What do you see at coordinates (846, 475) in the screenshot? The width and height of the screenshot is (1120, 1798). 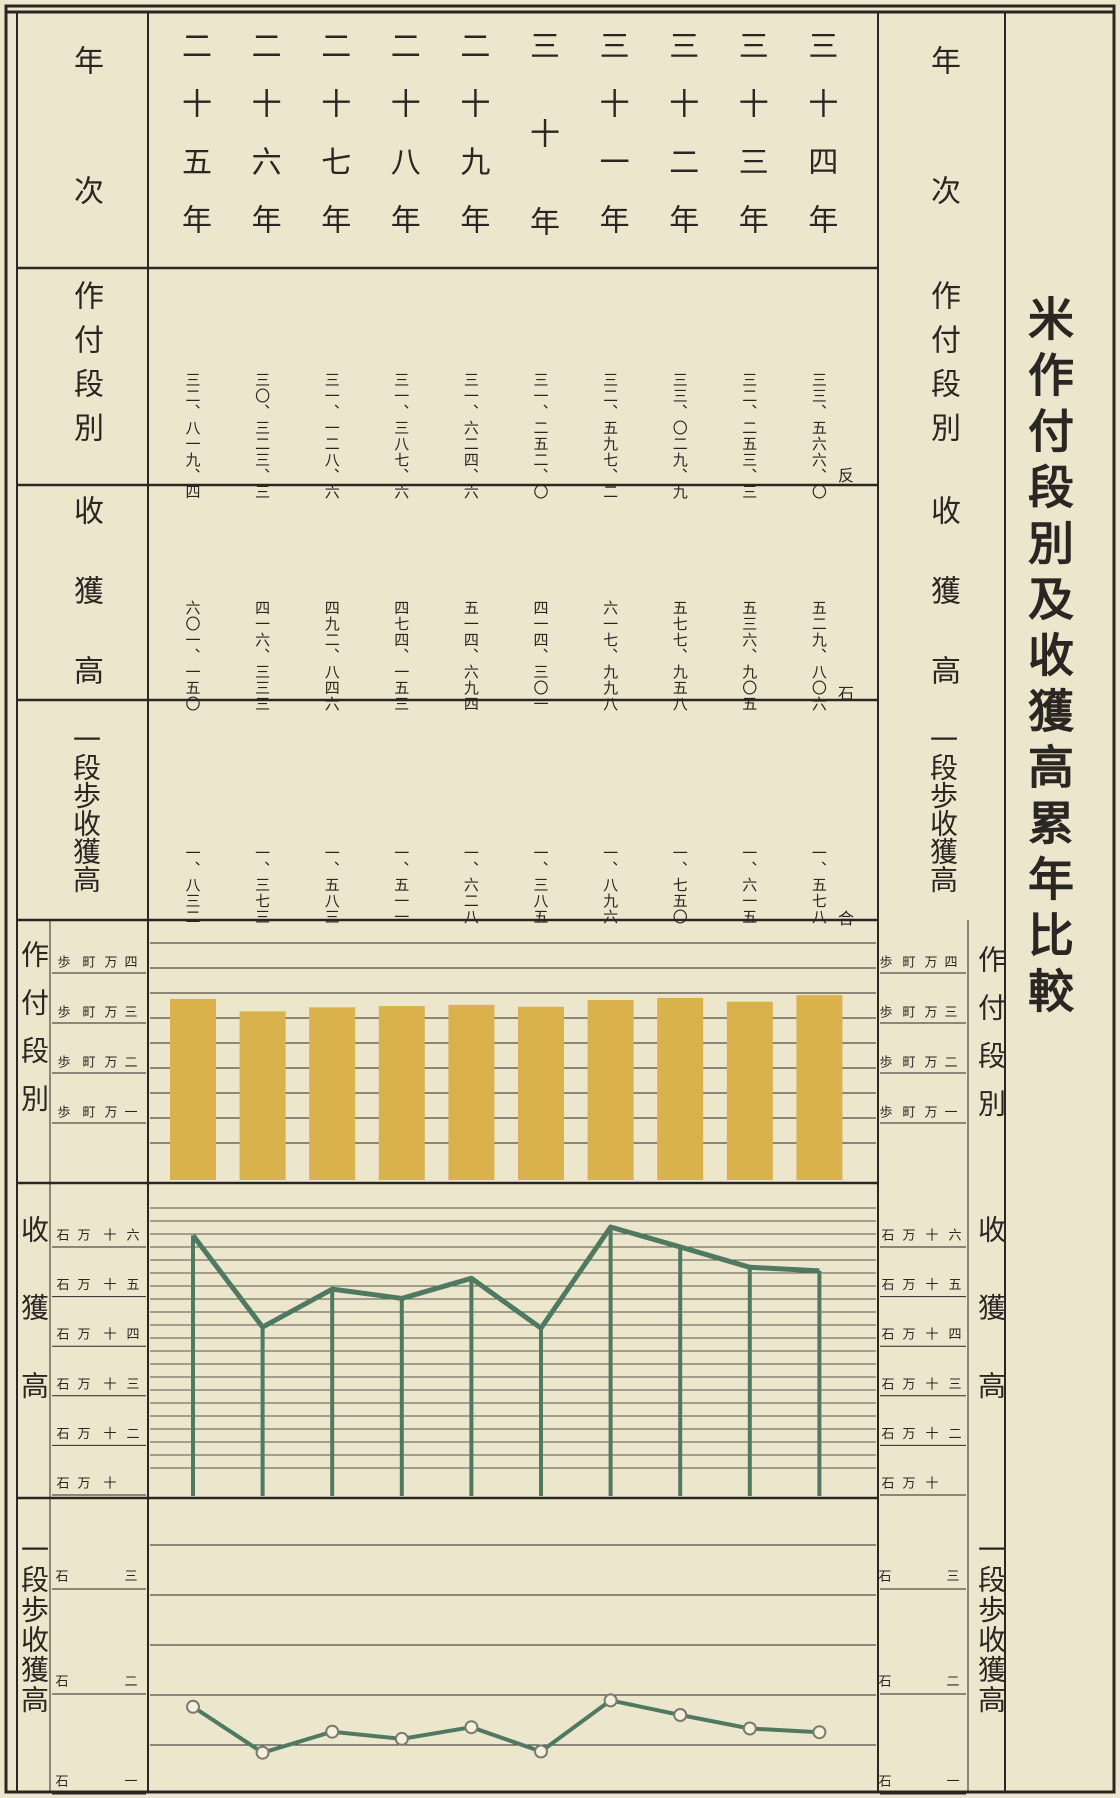 I see `area-unit: 反` at bounding box center [846, 475].